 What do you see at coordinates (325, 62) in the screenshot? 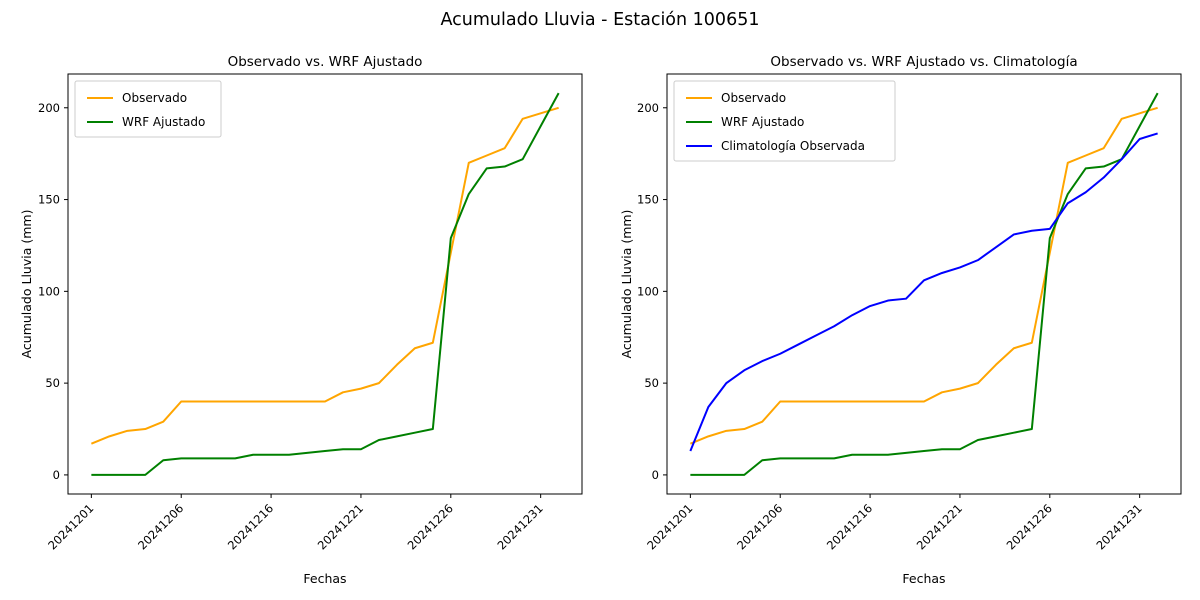
I see `left-subplot-title: Observado vs. WRF Ajustado` at bounding box center [325, 62].